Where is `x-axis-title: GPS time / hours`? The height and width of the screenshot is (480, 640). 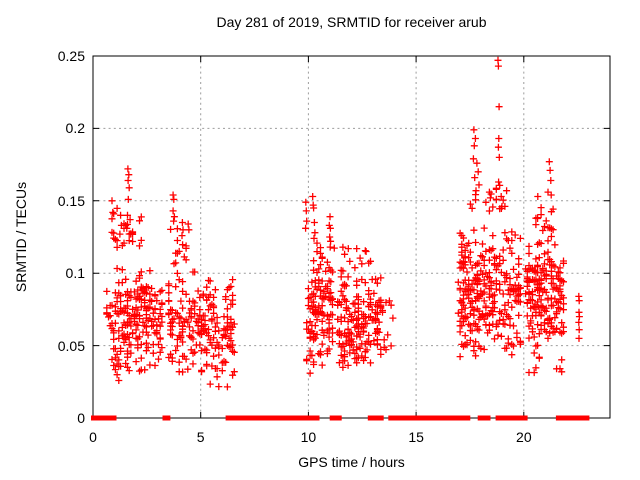
x-axis-title: GPS time / hours is located at coordinates (351, 462).